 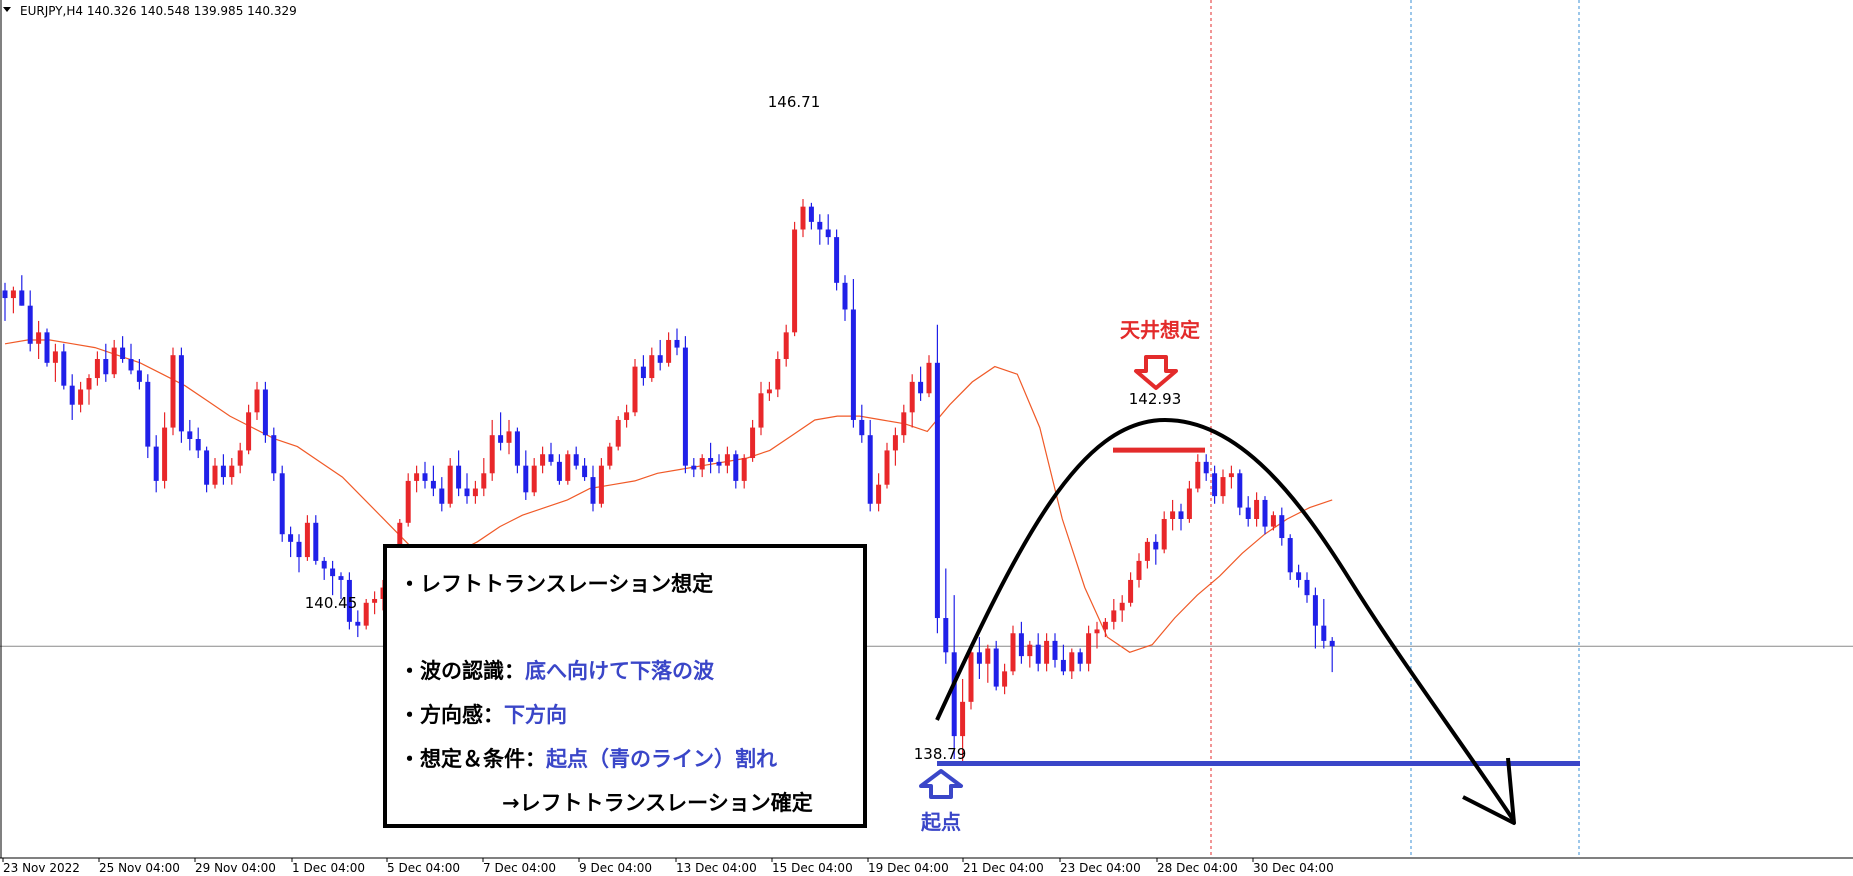 What do you see at coordinates (812, 868) in the screenshot?
I see `x-tick-label: 15 Dec 04:00` at bounding box center [812, 868].